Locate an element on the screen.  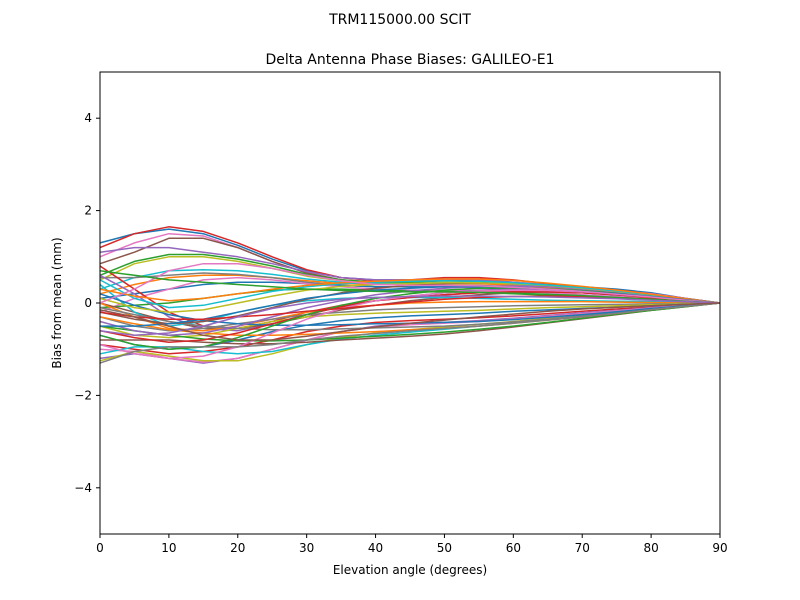
y-tick-label: −4 is located at coordinates (83, 488).